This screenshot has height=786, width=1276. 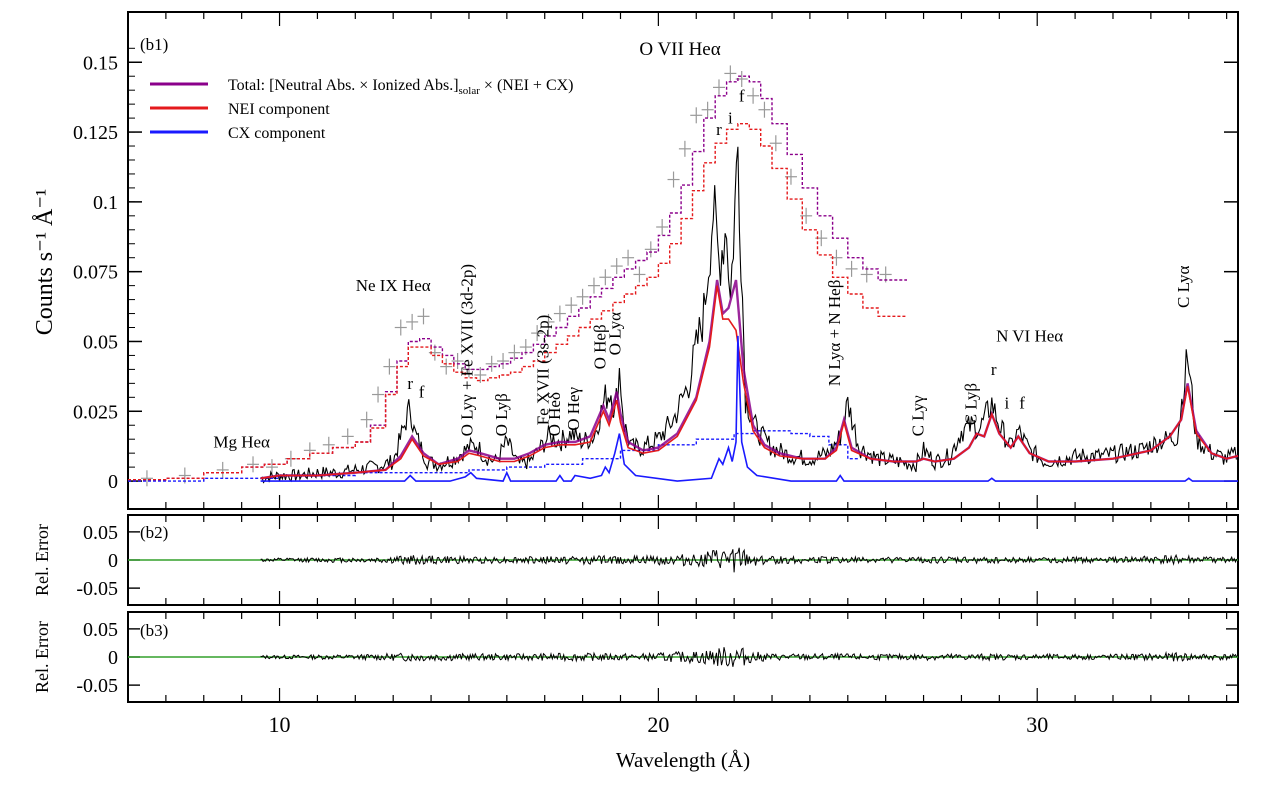 I want to click on x-tick-label: 20, so click(x=658, y=724).